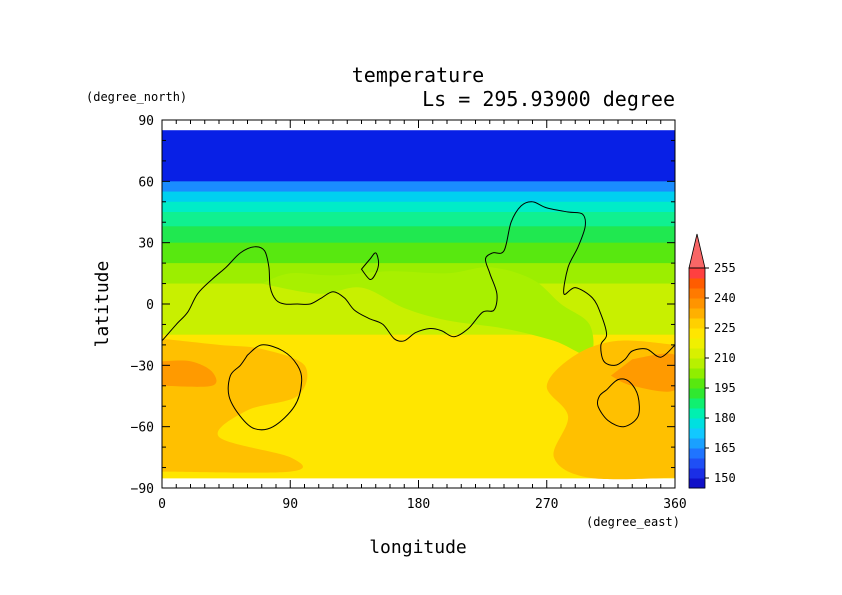 The height and width of the screenshot is (595, 842). What do you see at coordinates (142, 366) in the screenshot?
I see `y-tick-label: −30` at bounding box center [142, 366].